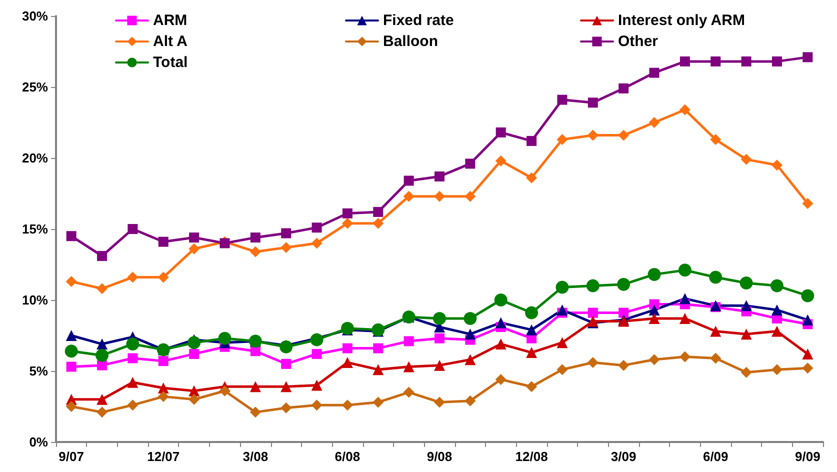 Image resolution: width=837 pixels, height=472 pixels. Describe the element at coordinates (623, 456) in the screenshot. I see `x-tick-label: 3/09` at that location.